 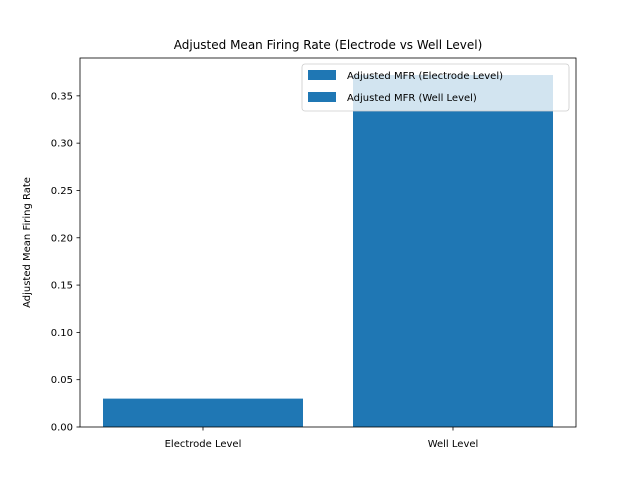 What do you see at coordinates (62, 238) in the screenshot?
I see `y-tick-label: 0.20` at bounding box center [62, 238].